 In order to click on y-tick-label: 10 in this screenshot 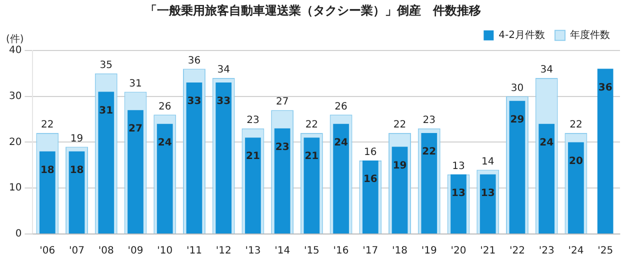, I will do `click(15, 188)`.